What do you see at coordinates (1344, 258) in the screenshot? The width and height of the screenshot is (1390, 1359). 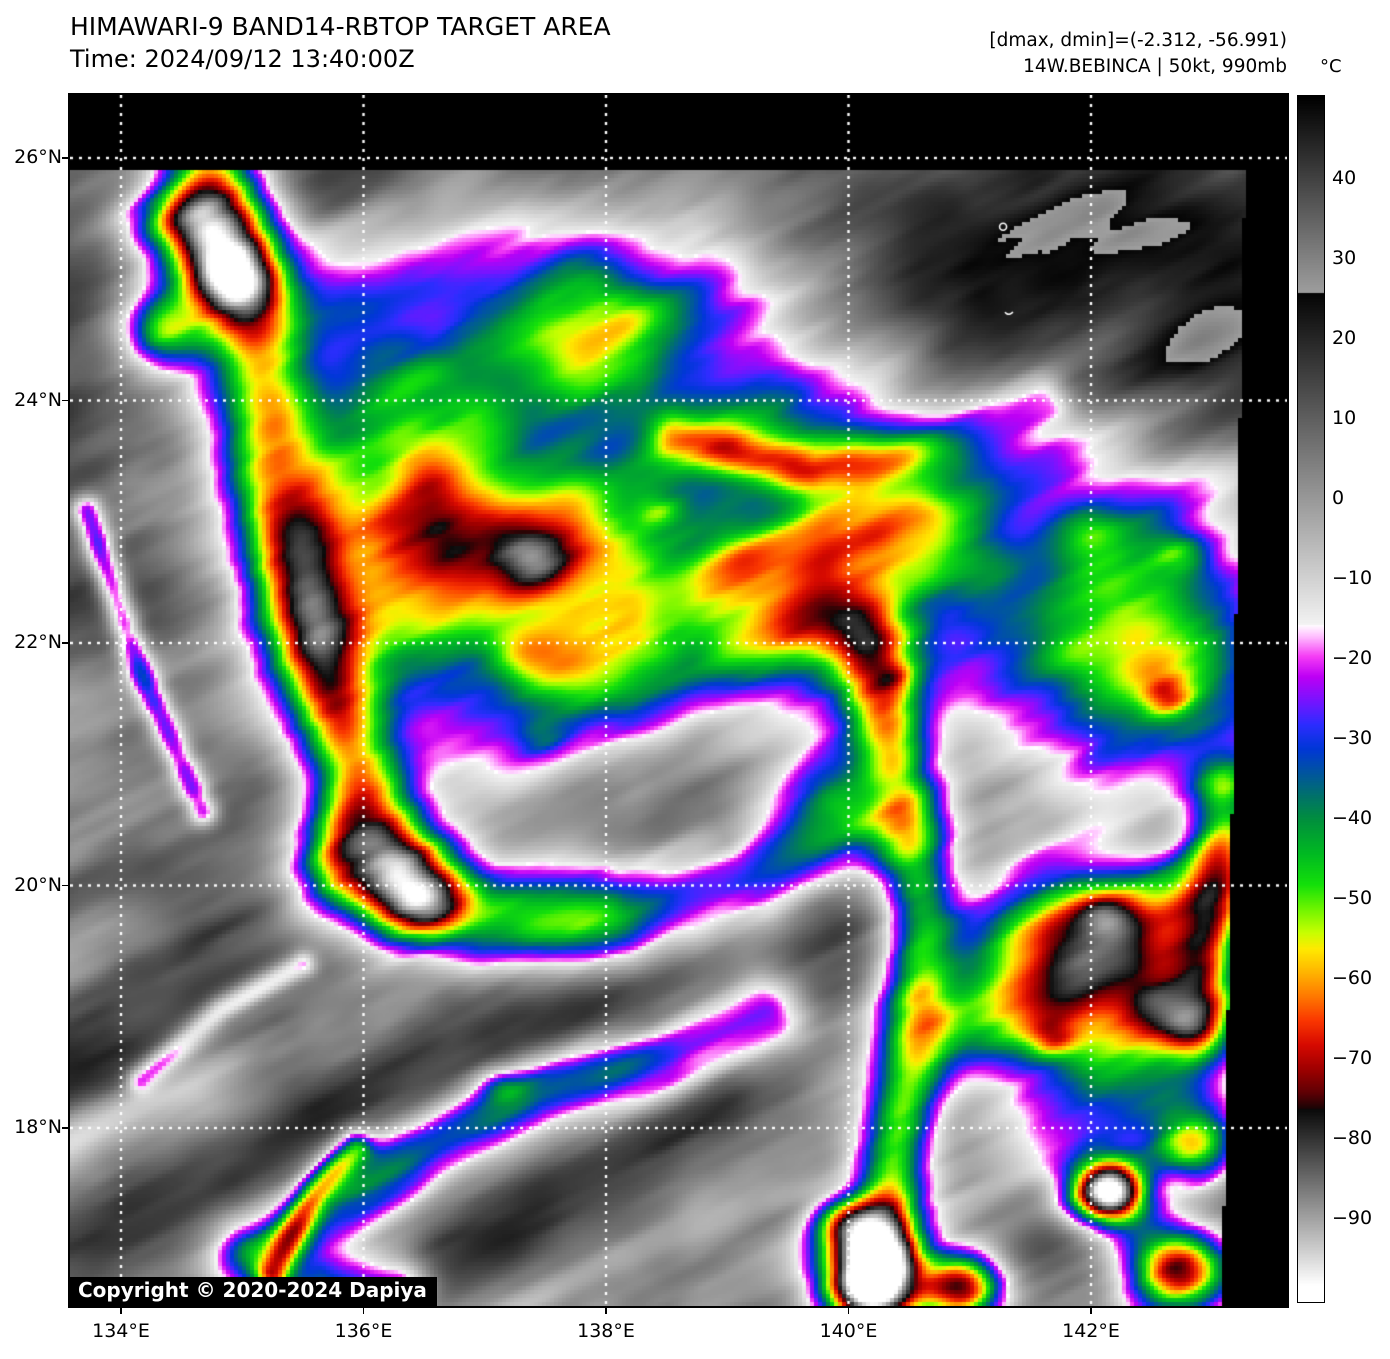 I see `colorbar-tick-label: 30` at bounding box center [1344, 258].